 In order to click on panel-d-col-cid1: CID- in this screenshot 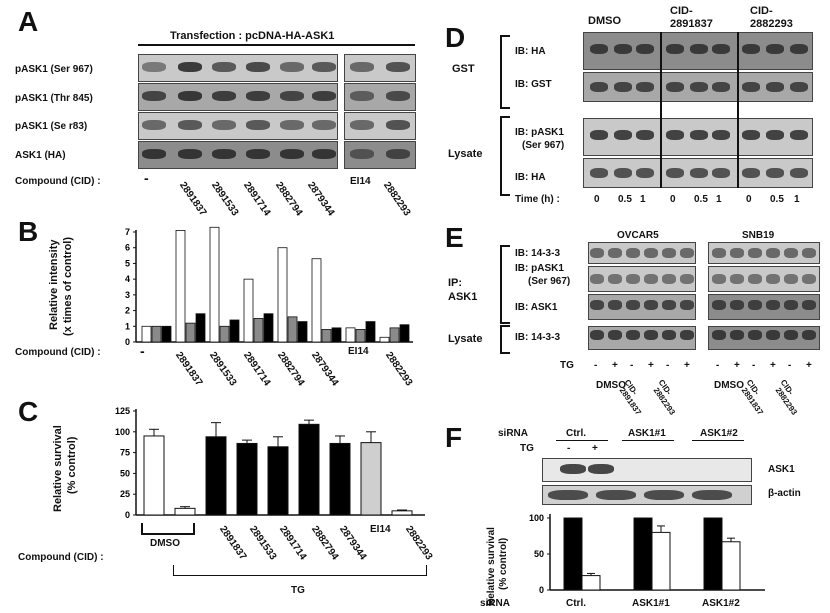, I will do `click(681, 11)`.